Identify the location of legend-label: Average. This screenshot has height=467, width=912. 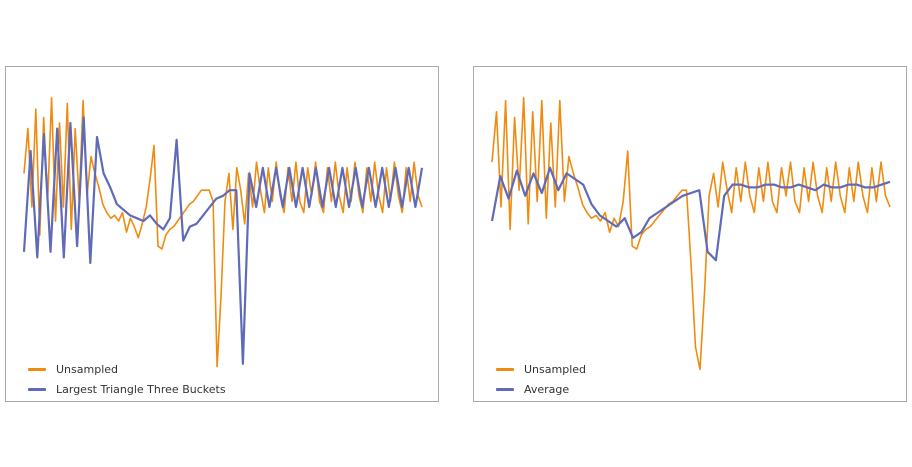
(547, 389).